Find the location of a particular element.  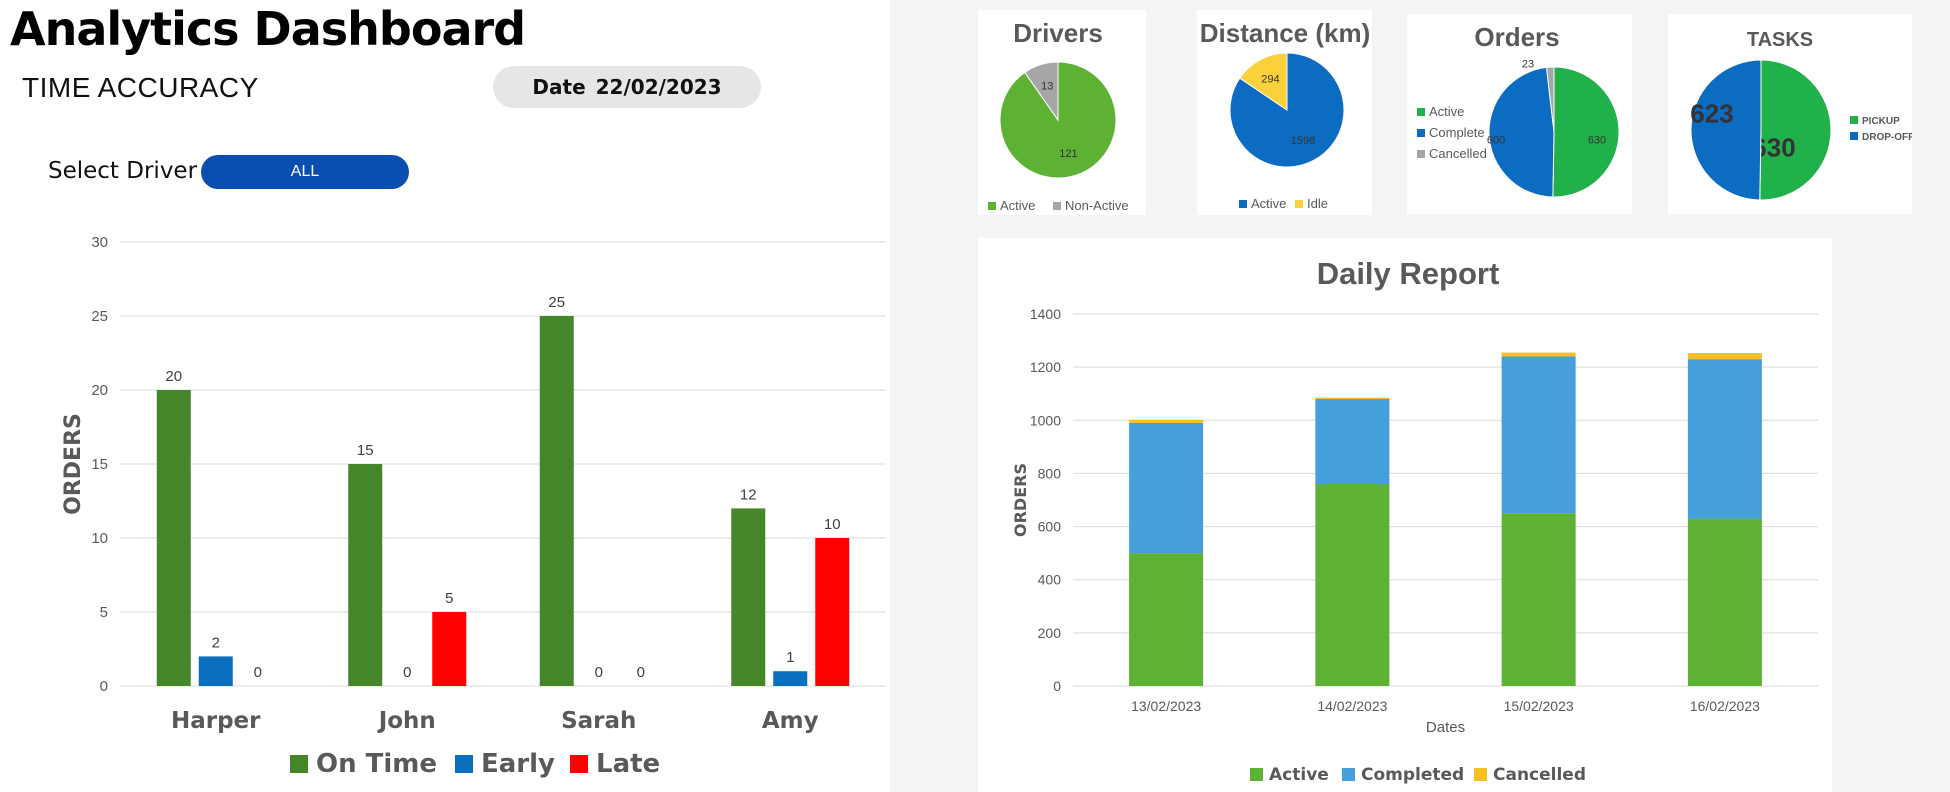

x-tick-label: 15/02/2023 is located at coordinates (1539, 706).